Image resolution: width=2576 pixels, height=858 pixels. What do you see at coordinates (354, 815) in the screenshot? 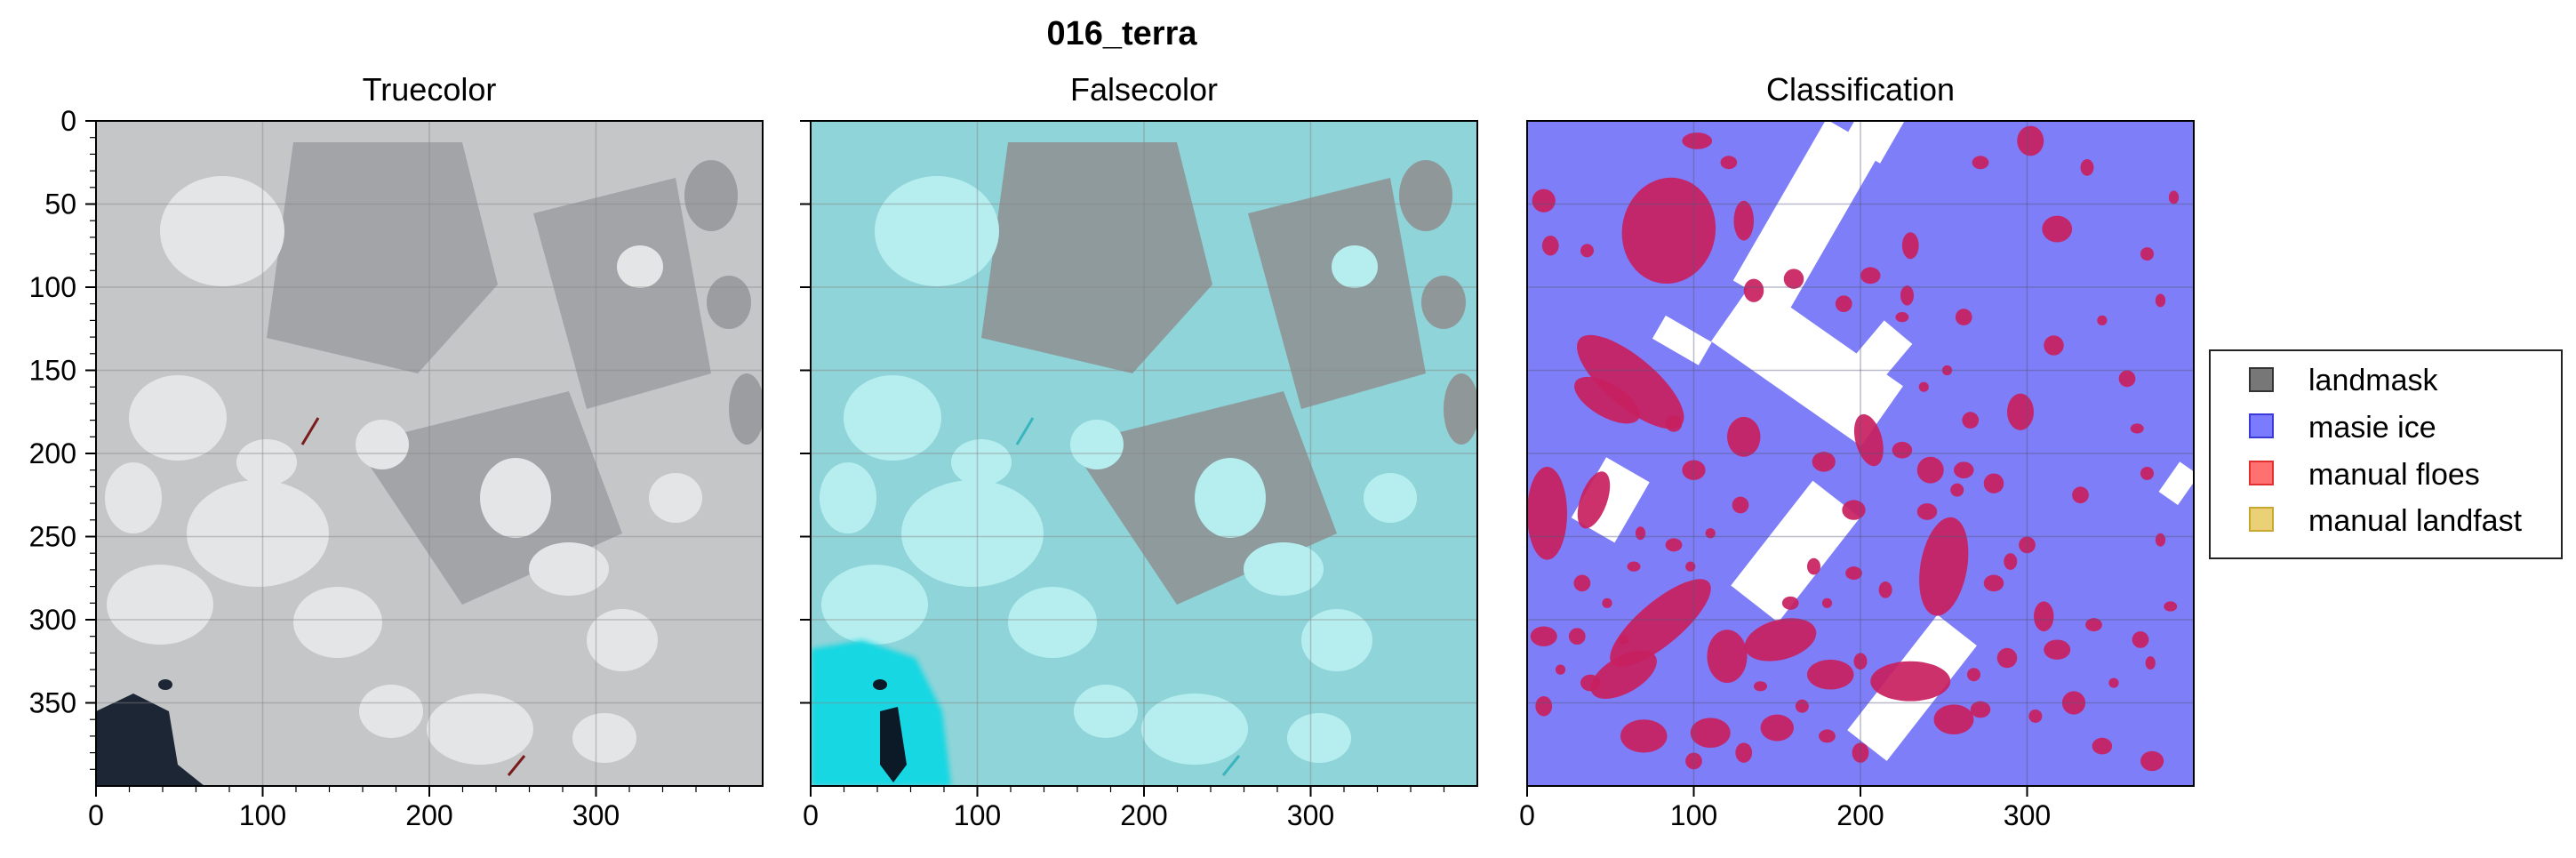
I see `truecolor-x-tick-labels: 0 100 200 300` at bounding box center [354, 815].